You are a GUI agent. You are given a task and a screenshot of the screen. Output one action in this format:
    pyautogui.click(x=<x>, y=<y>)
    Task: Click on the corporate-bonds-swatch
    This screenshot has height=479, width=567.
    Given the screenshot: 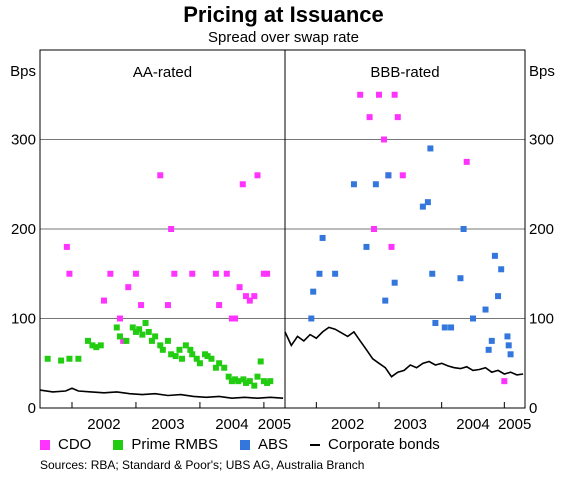 What is the action you would take?
    pyautogui.click(x=315, y=444)
    